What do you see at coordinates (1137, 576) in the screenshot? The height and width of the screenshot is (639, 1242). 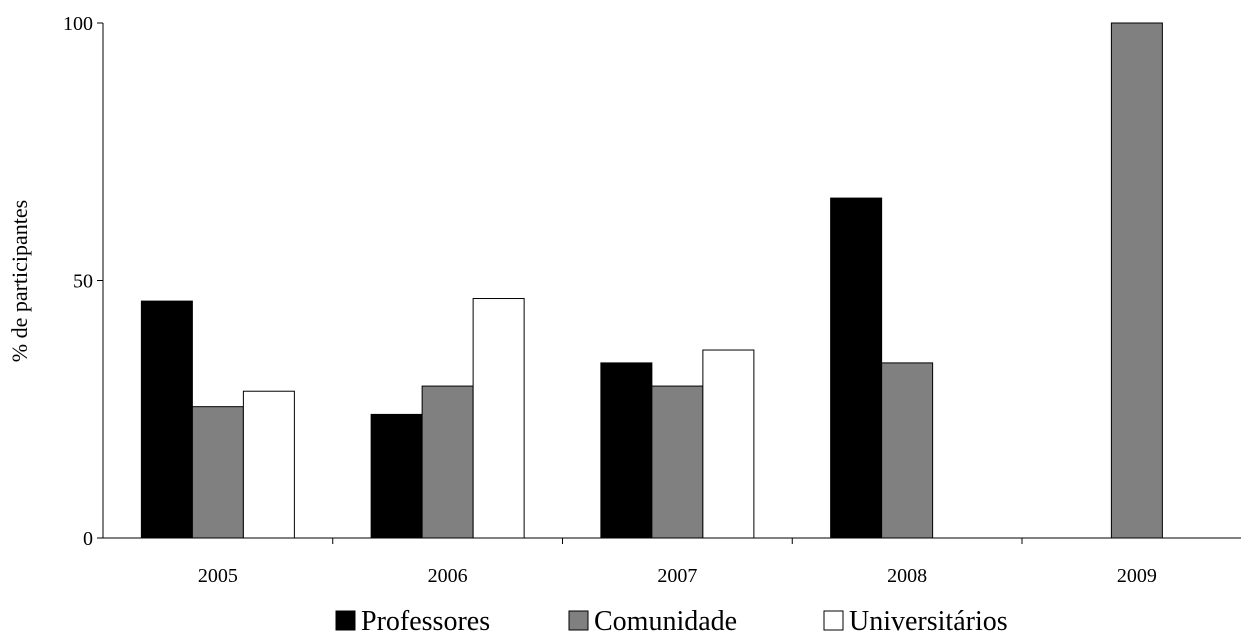 I see `x-tick-label-2009: 2009` at bounding box center [1137, 576].